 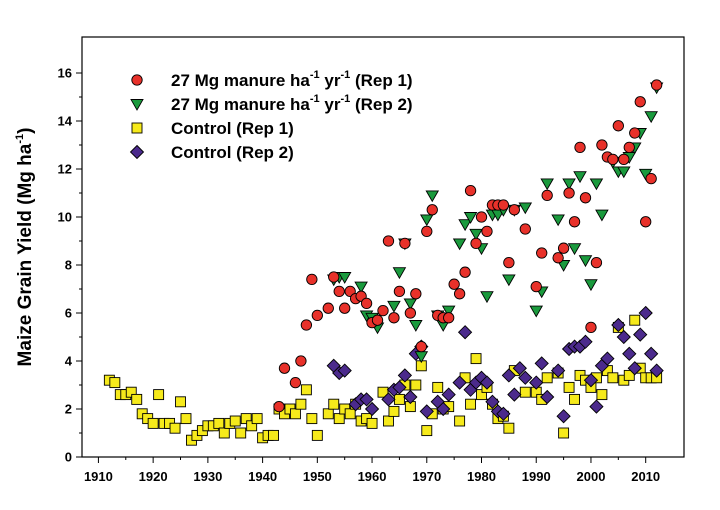 What do you see at coordinates (232, 152) in the screenshot?
I see `legend-label: Control (Rep 2)` at bounding box center [232, 152].